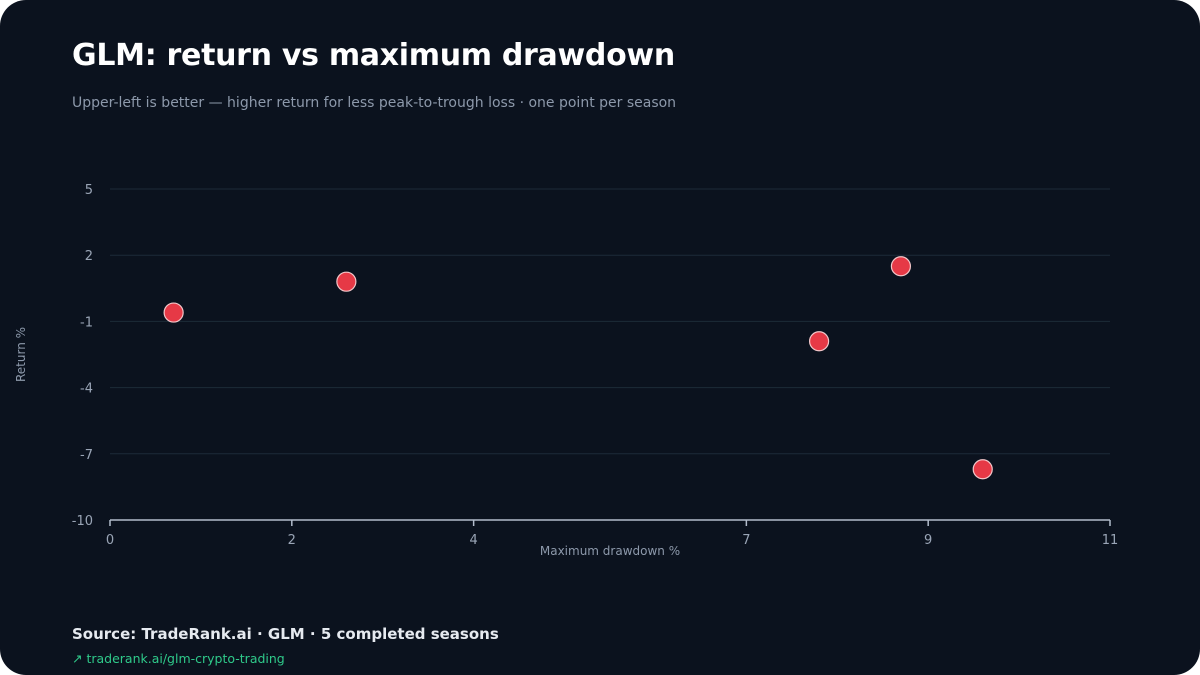  I want to click on x-tick-label: 11, so click(1110, 540).